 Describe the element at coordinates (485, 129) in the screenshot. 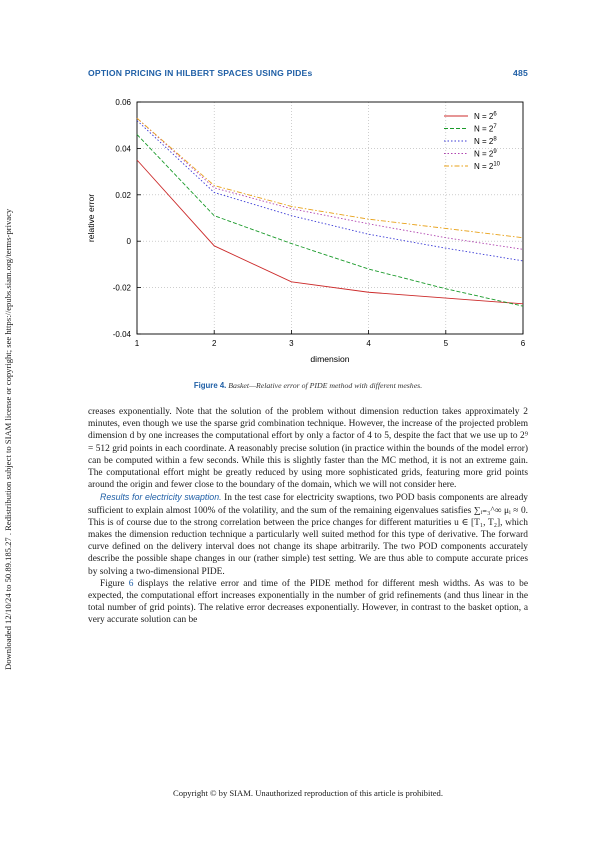

I see `legend-entry: N = 27` at that location.